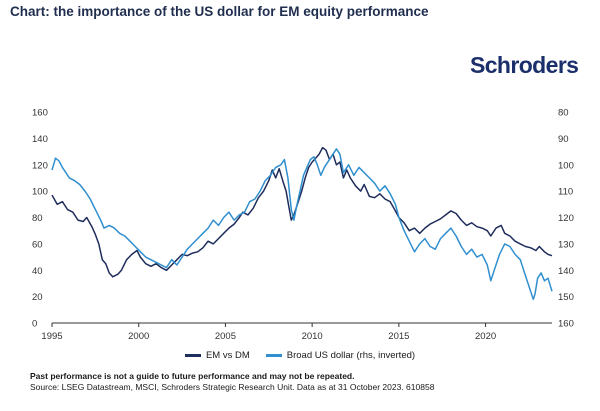 Image resolution: width=600 pixels, height=411 pixels. I want to click on y-left-tick-label-160: 160, so click(40, 113).